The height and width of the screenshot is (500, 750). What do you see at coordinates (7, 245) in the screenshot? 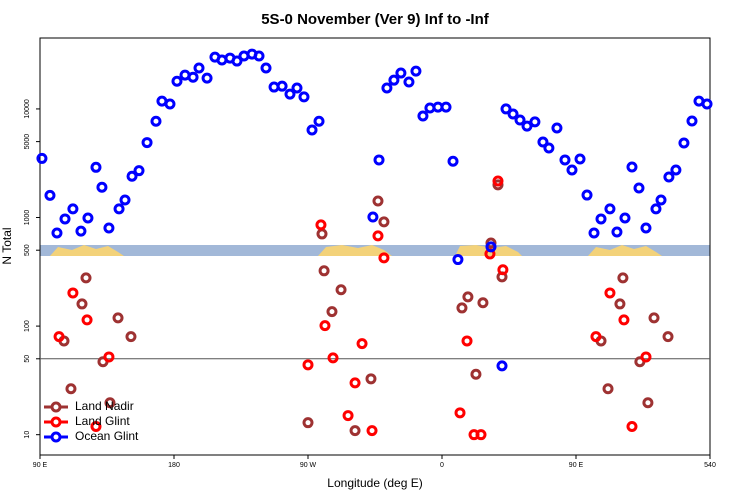
I see `y-axis-label: N Total` at bounding box center [7, 245].